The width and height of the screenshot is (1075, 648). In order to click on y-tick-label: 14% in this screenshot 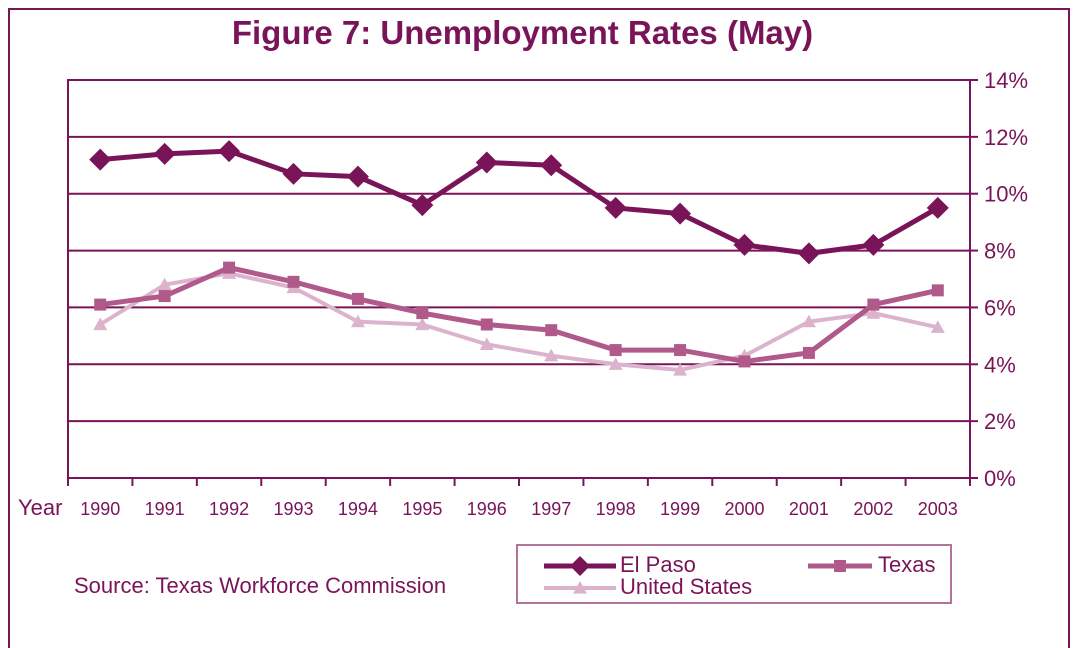, I will do `click(1006, 80)`.